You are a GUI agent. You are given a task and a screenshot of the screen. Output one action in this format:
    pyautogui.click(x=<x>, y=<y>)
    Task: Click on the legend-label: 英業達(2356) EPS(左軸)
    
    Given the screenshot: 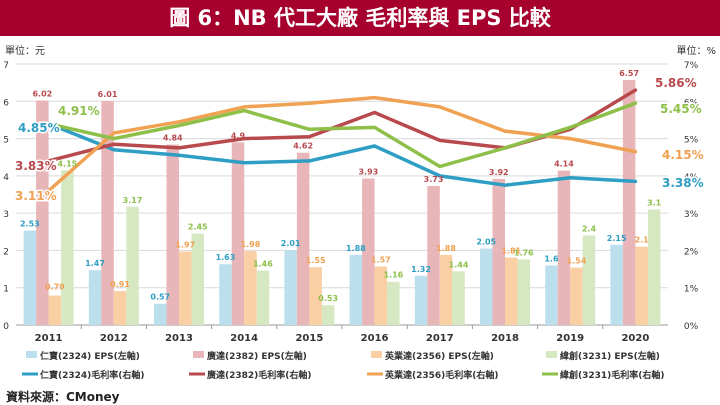 What is the action you would take?
    pyautogui.click(x=439, y=356)
    